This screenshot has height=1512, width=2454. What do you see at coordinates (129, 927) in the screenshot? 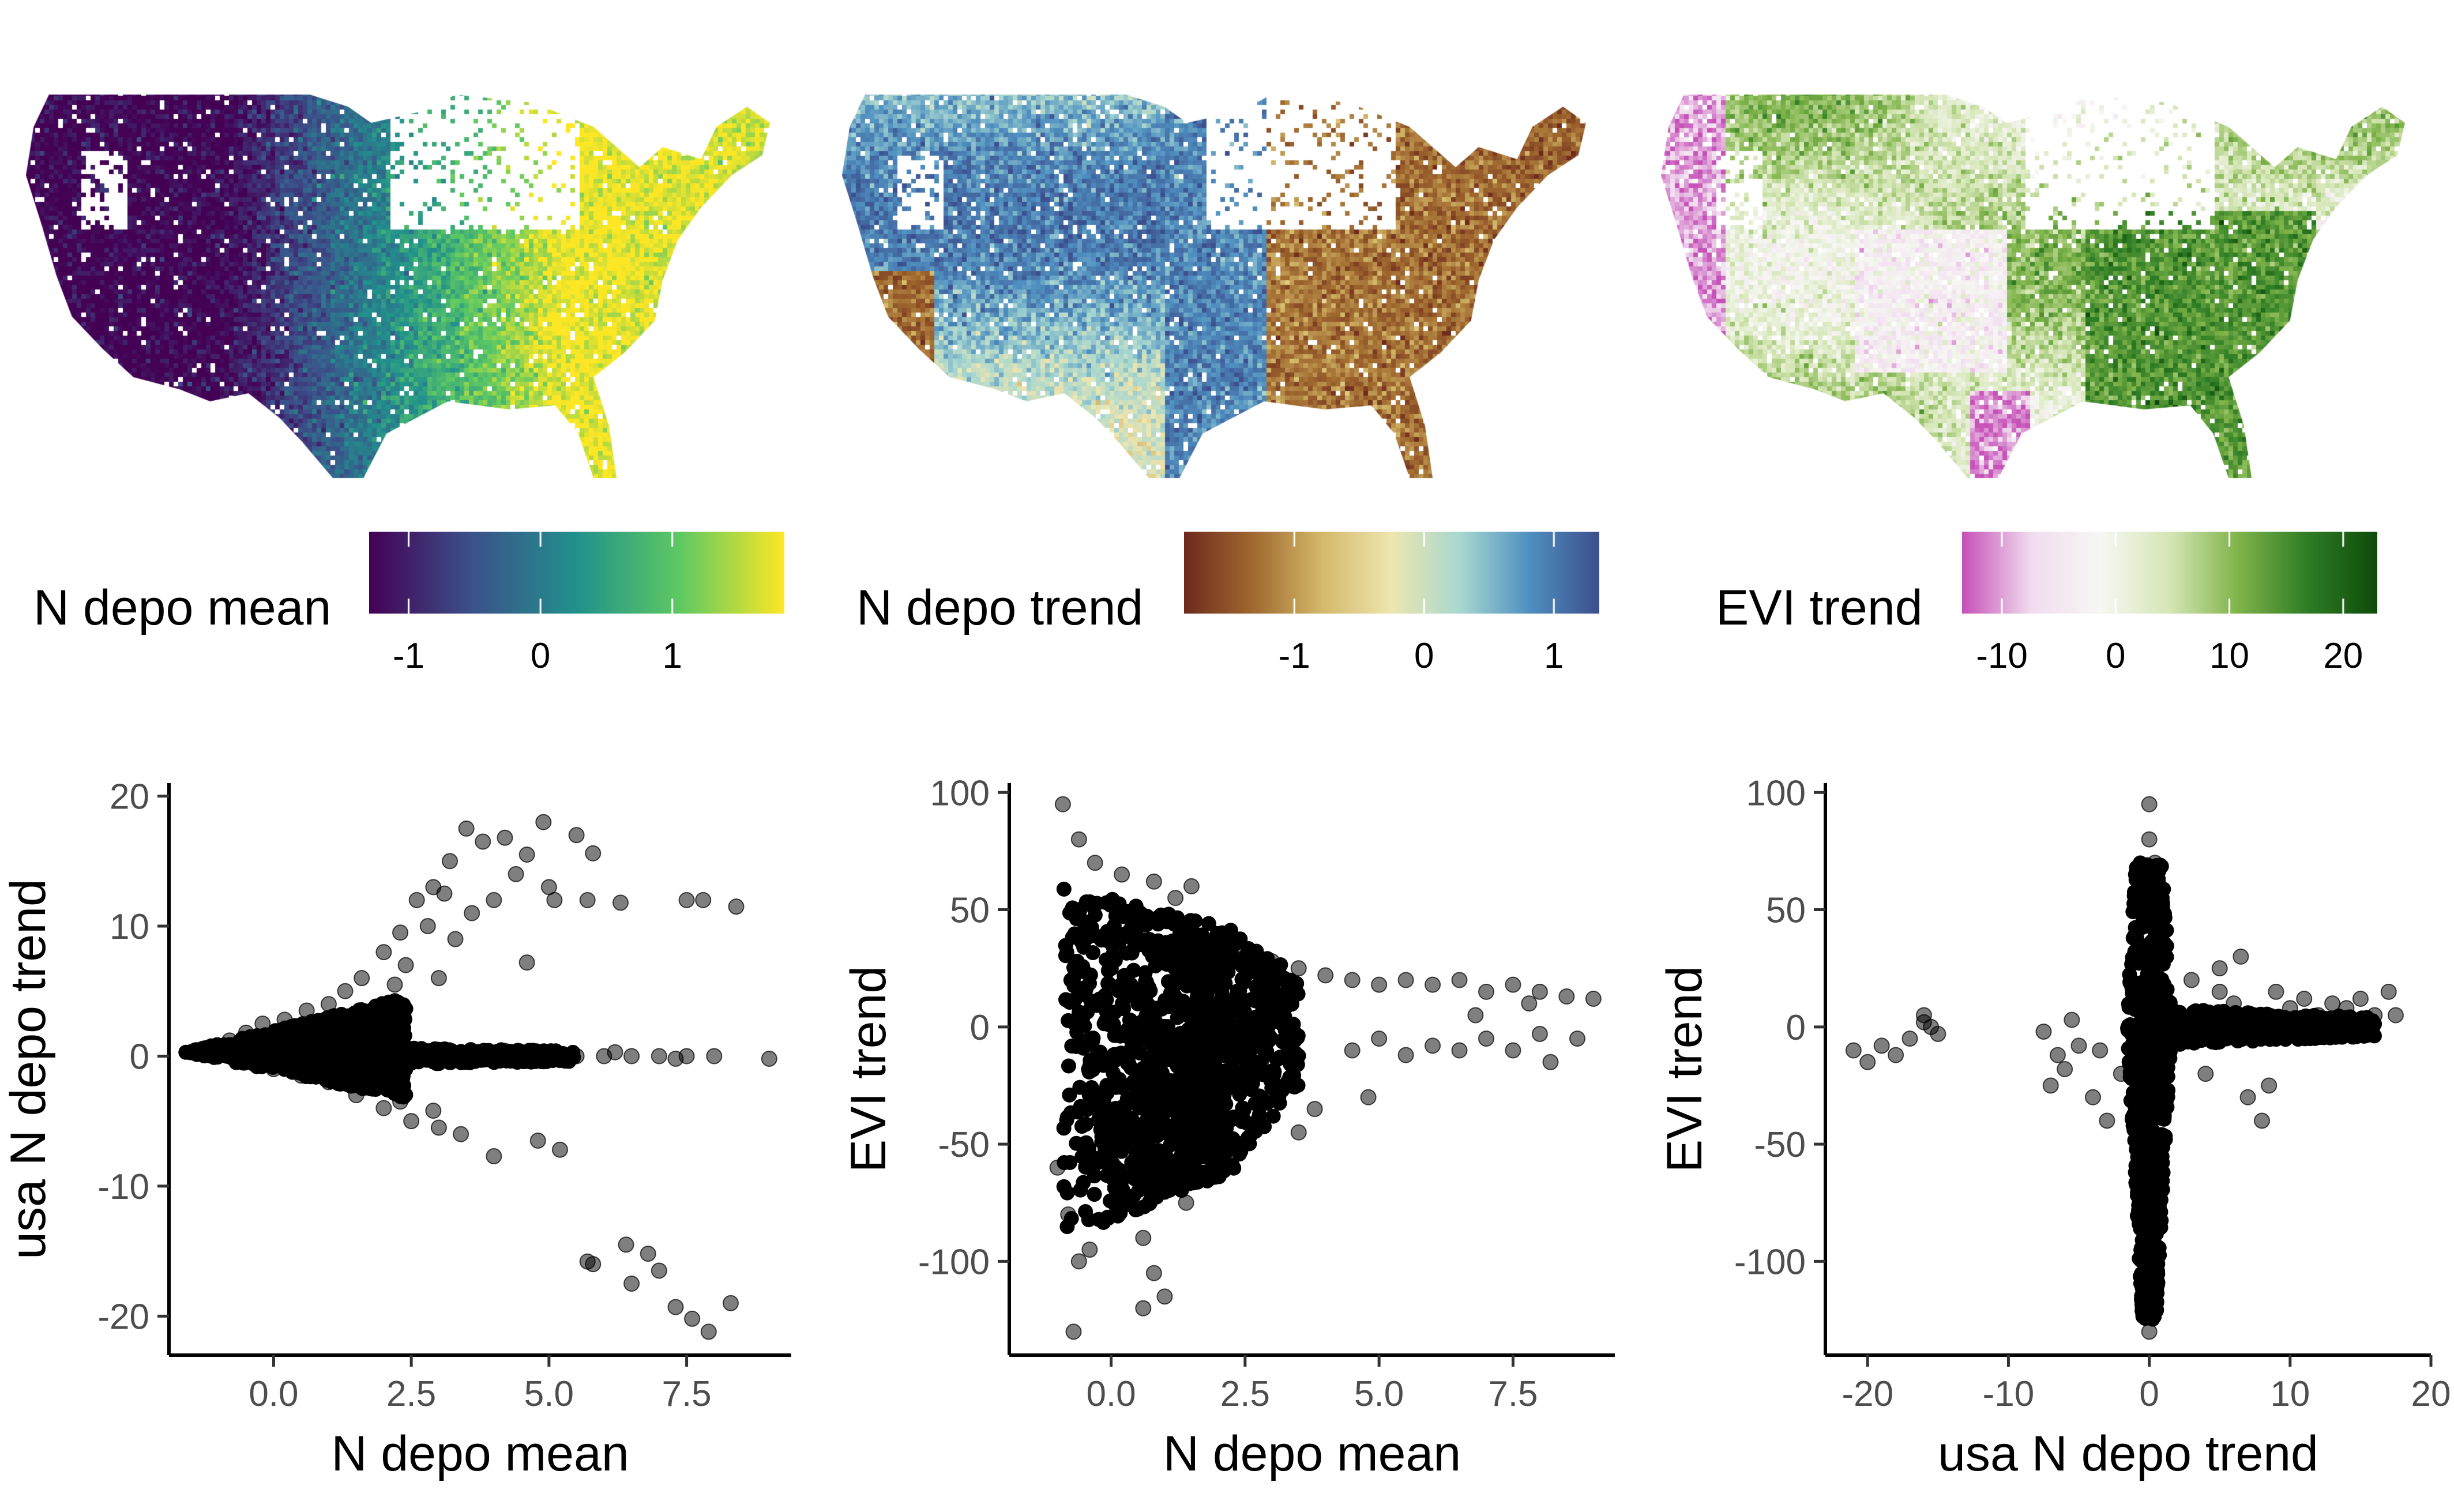
I see `y-tick-label: 10` at bounding box center [129, 927].